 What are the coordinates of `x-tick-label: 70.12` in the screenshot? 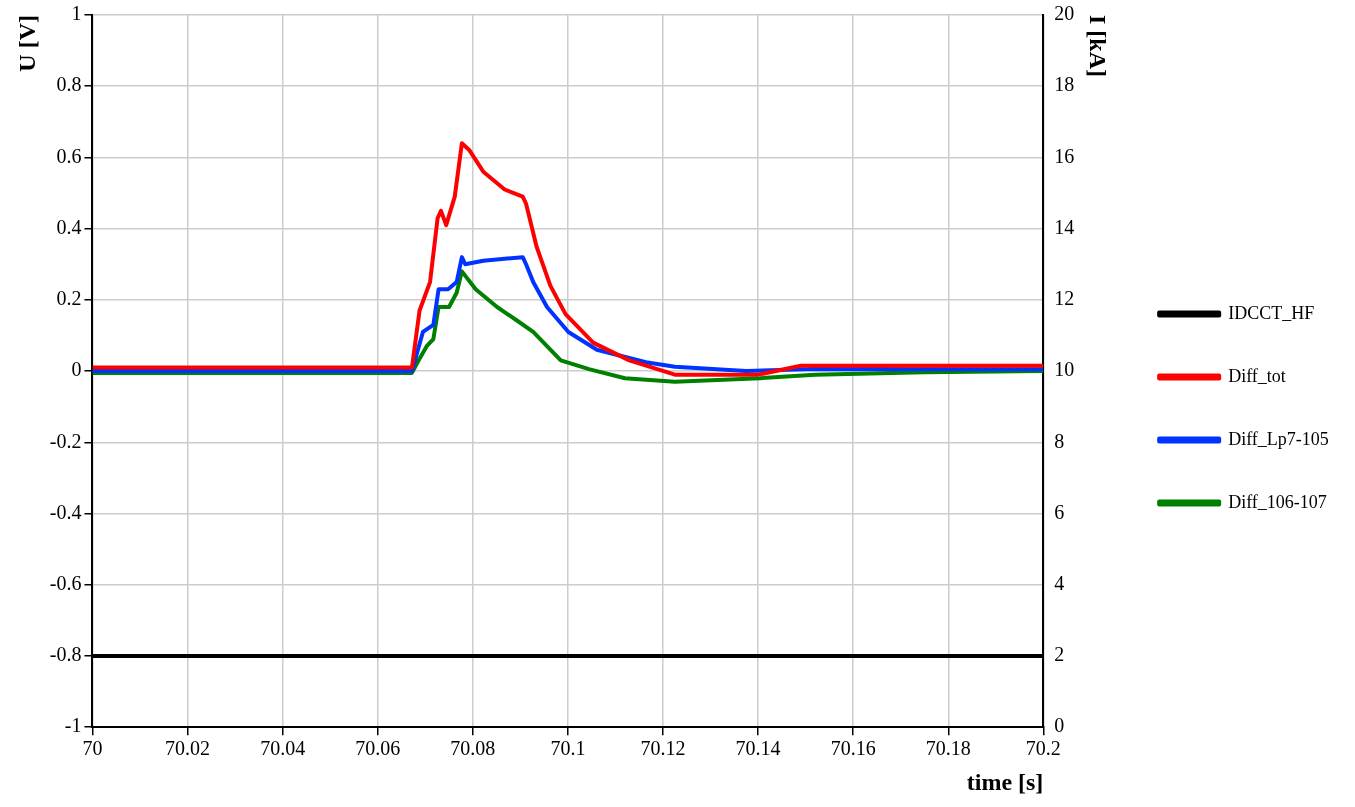 It's located at (663, 748).